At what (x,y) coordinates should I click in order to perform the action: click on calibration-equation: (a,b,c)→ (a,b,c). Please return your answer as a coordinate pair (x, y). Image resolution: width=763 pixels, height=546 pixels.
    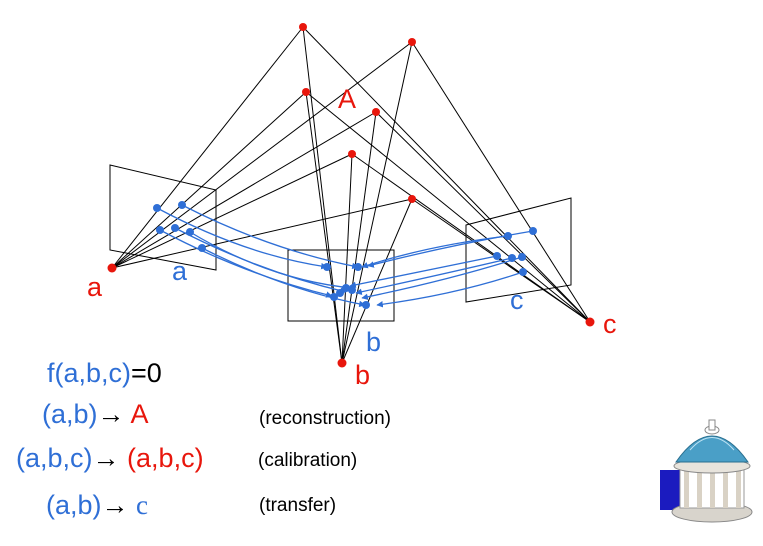
    Looking at the image, I should click on (110, 458).